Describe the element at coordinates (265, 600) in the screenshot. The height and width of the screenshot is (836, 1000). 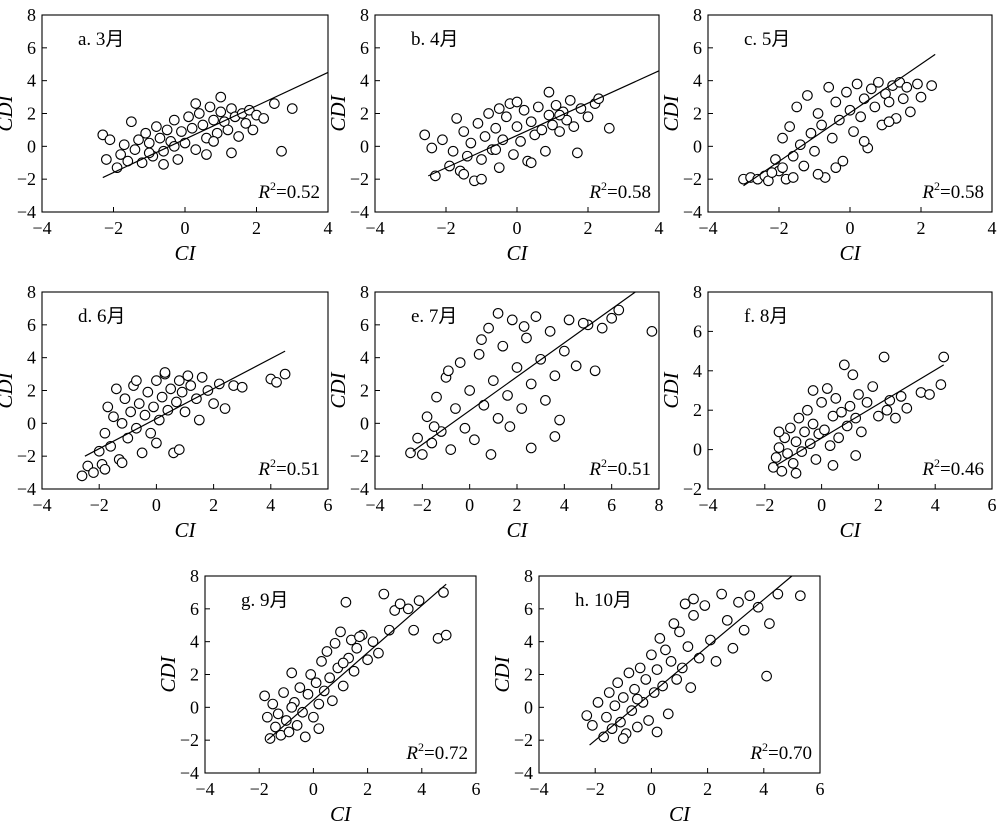
I see `panel-title: g. 9月` at that location.